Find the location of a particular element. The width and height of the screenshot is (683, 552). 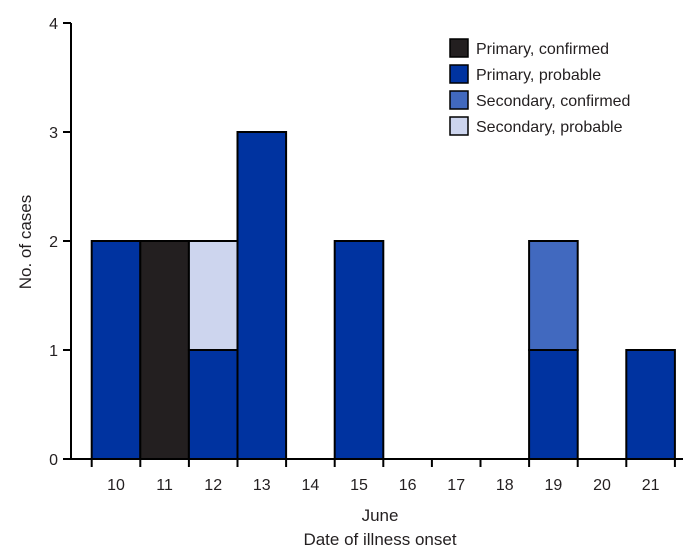

x-tick-label: 10 is located at coordinates (116, 485).